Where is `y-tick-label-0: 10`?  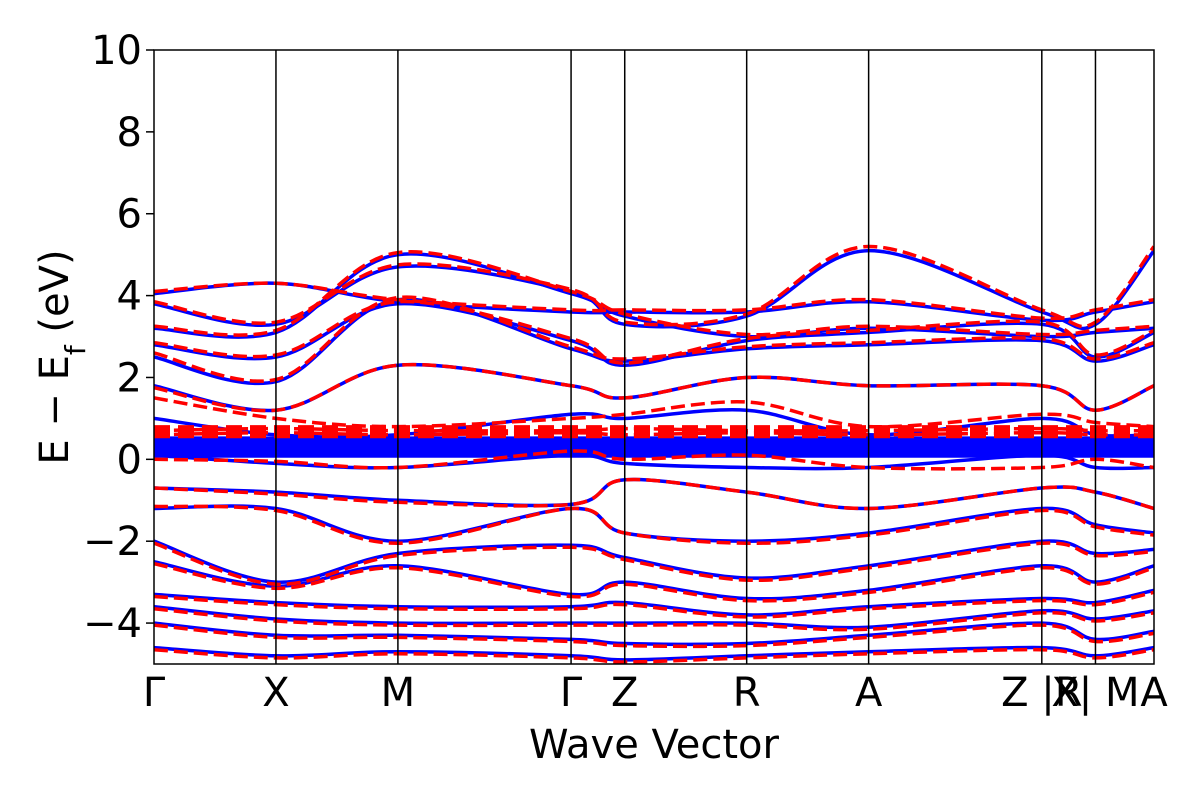
y-tick-label-0: 10 is located at coordinates (116, 51).